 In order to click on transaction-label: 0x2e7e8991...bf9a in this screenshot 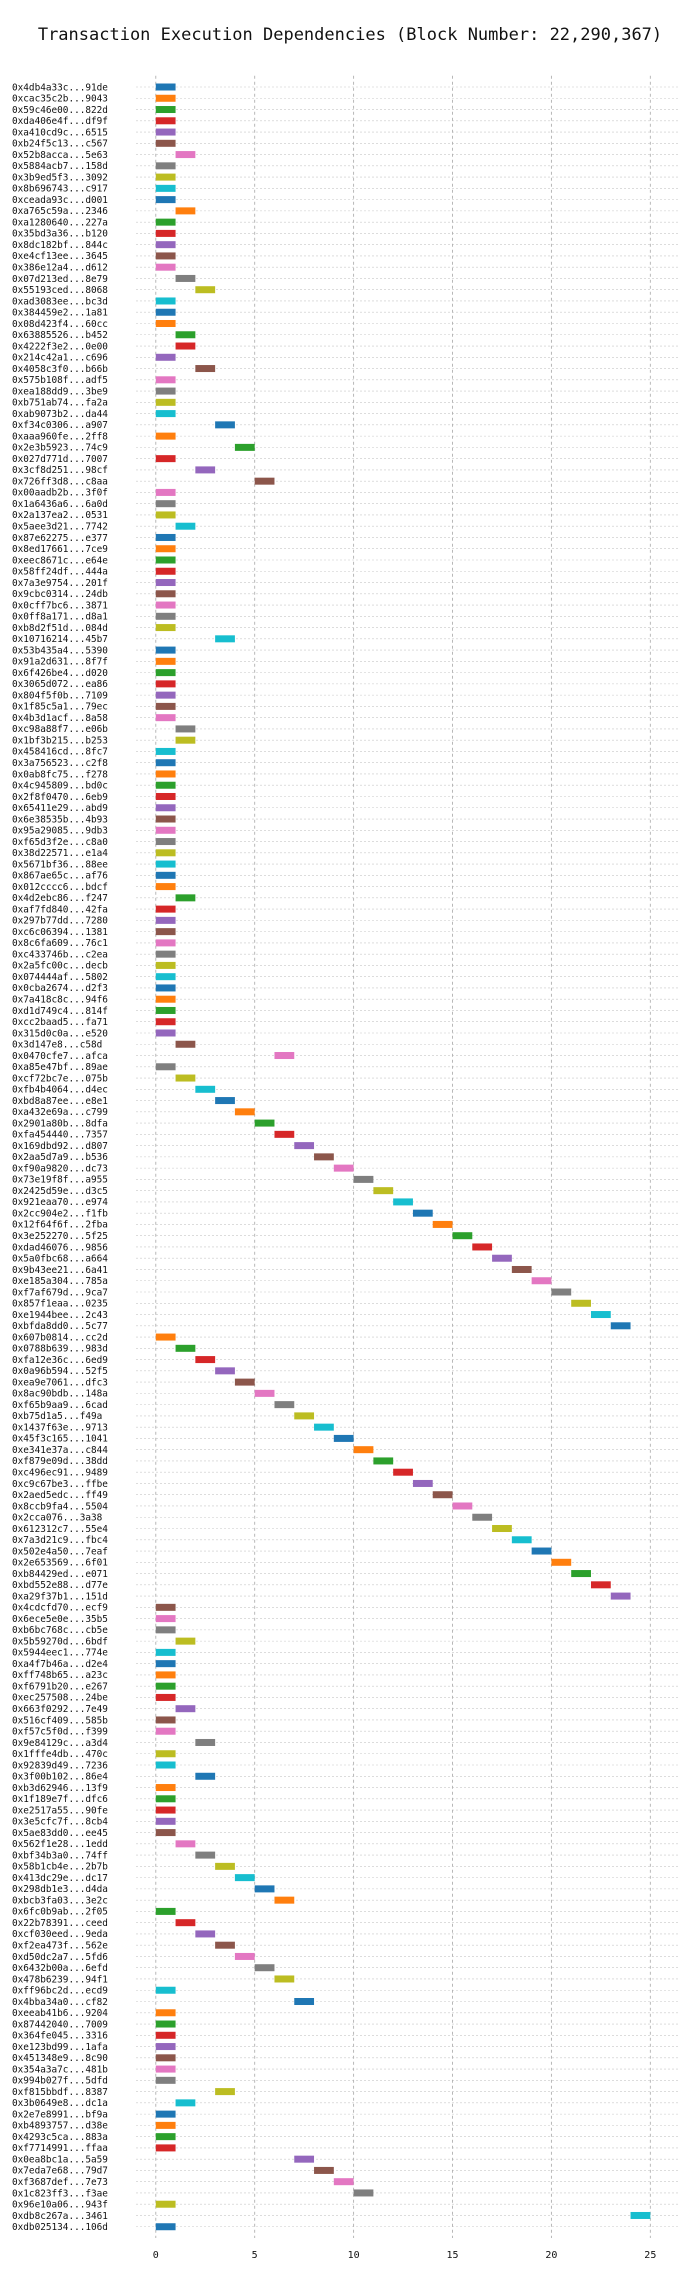, I will do `click(60, 2114)`.